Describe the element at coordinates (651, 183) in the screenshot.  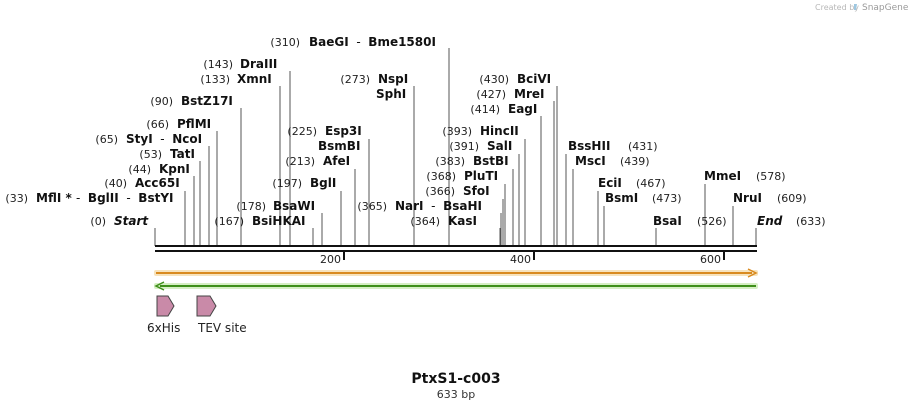
I see `site-pos: (467)` at that location.